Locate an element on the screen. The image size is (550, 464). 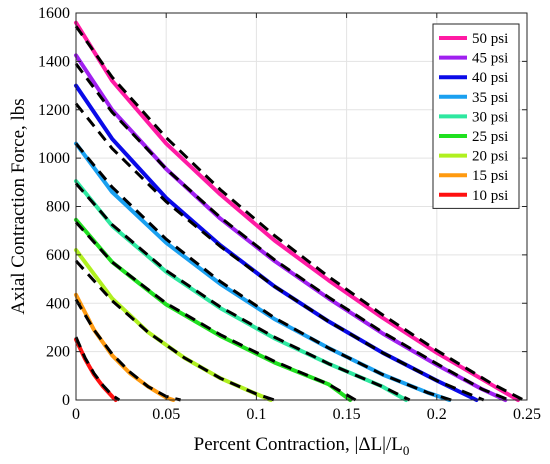
x-tick-label: 0.25 is located at coordinates (527, 414).